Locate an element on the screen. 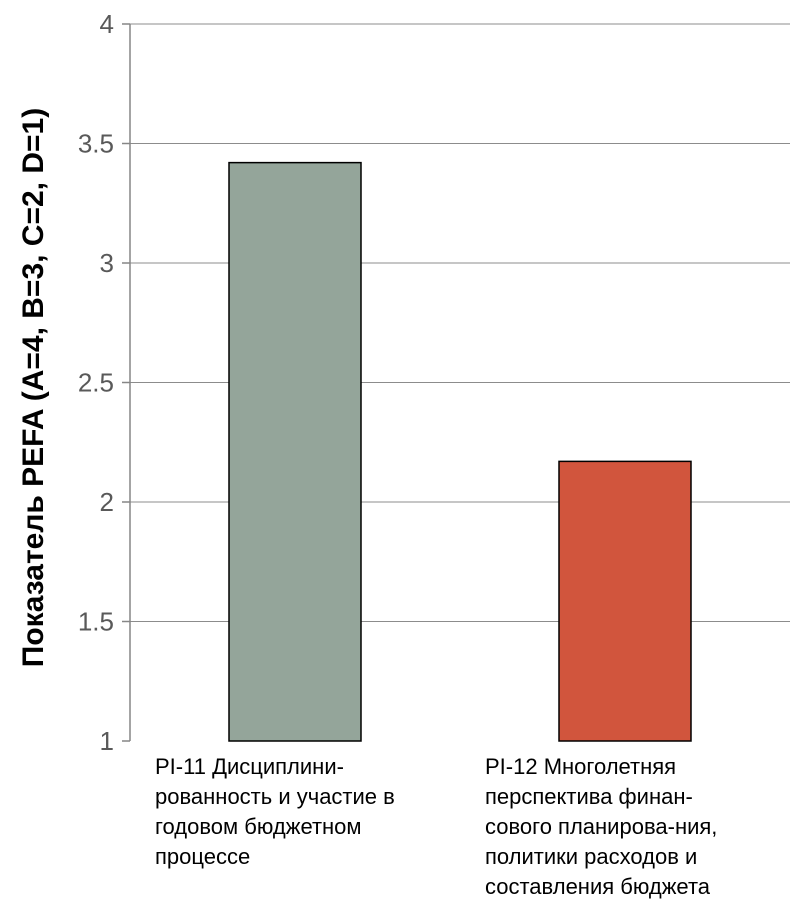 The width and height of the screenshot is (790, 903). y-tick-label: 3.5 is located at coordinates (96, 144).